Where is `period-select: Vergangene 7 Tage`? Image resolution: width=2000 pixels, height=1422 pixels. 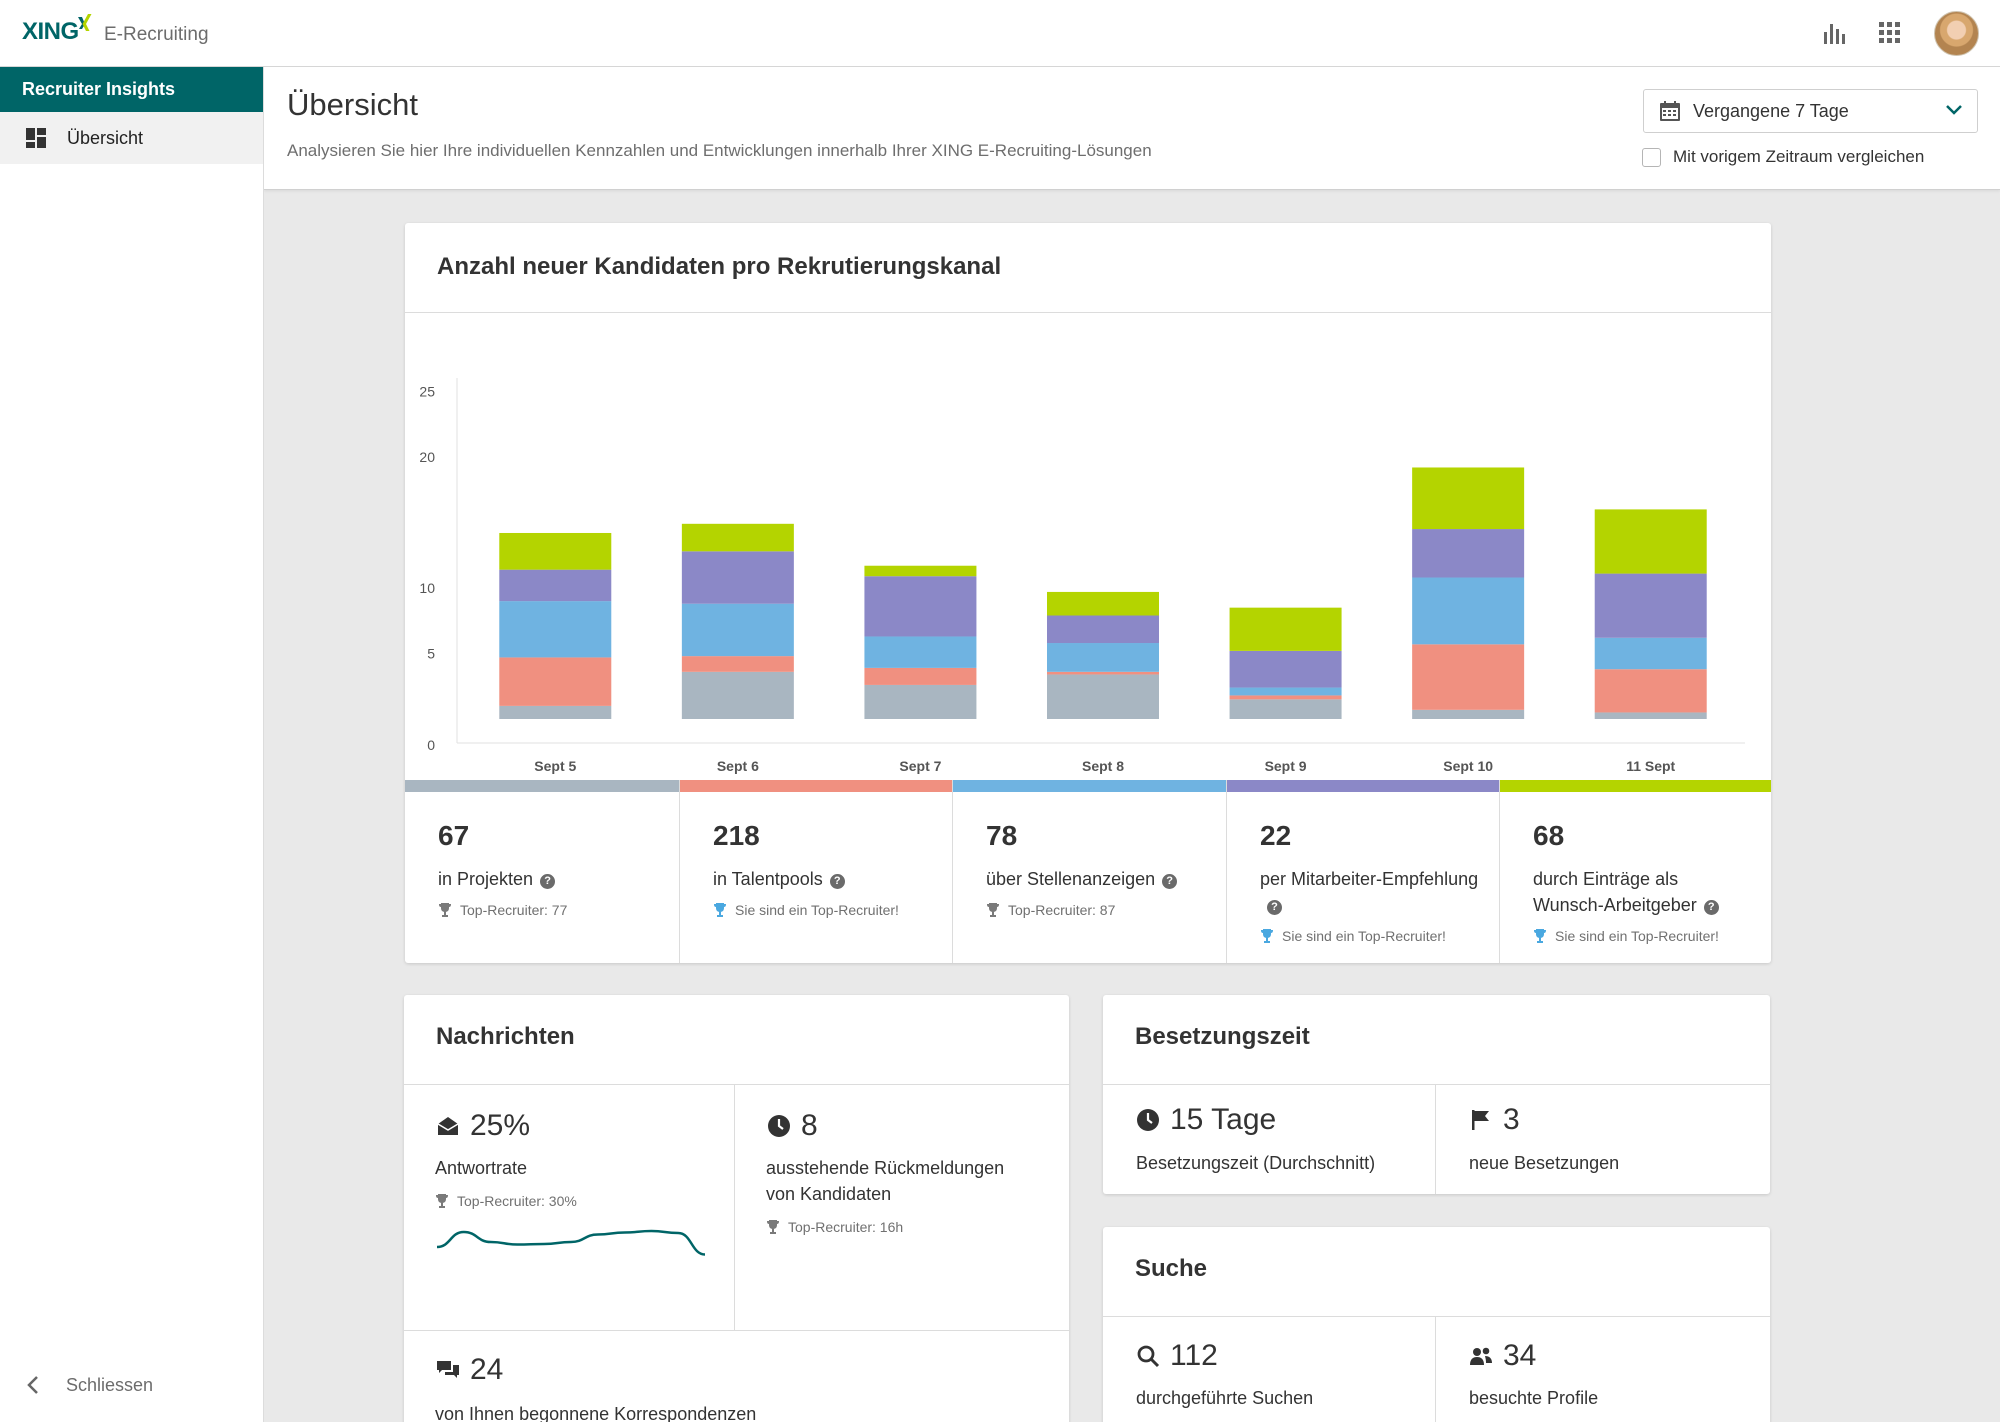
period-select: Vergangene 7 Tage is located at coordinates (1810, 111).